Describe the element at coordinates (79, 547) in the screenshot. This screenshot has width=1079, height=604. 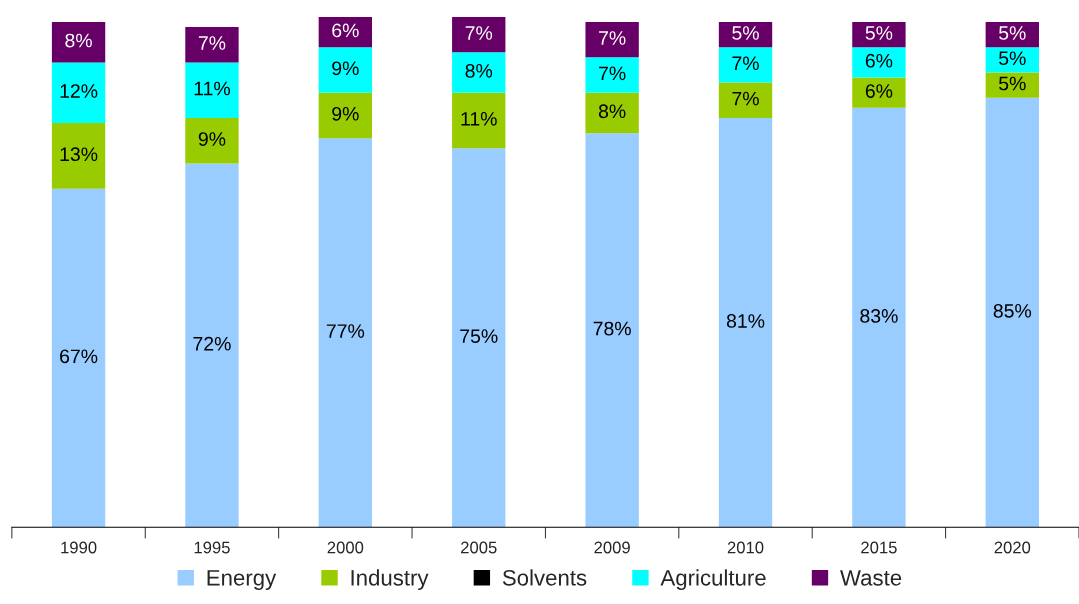
I see `x-tick-label: 1990` at that location.